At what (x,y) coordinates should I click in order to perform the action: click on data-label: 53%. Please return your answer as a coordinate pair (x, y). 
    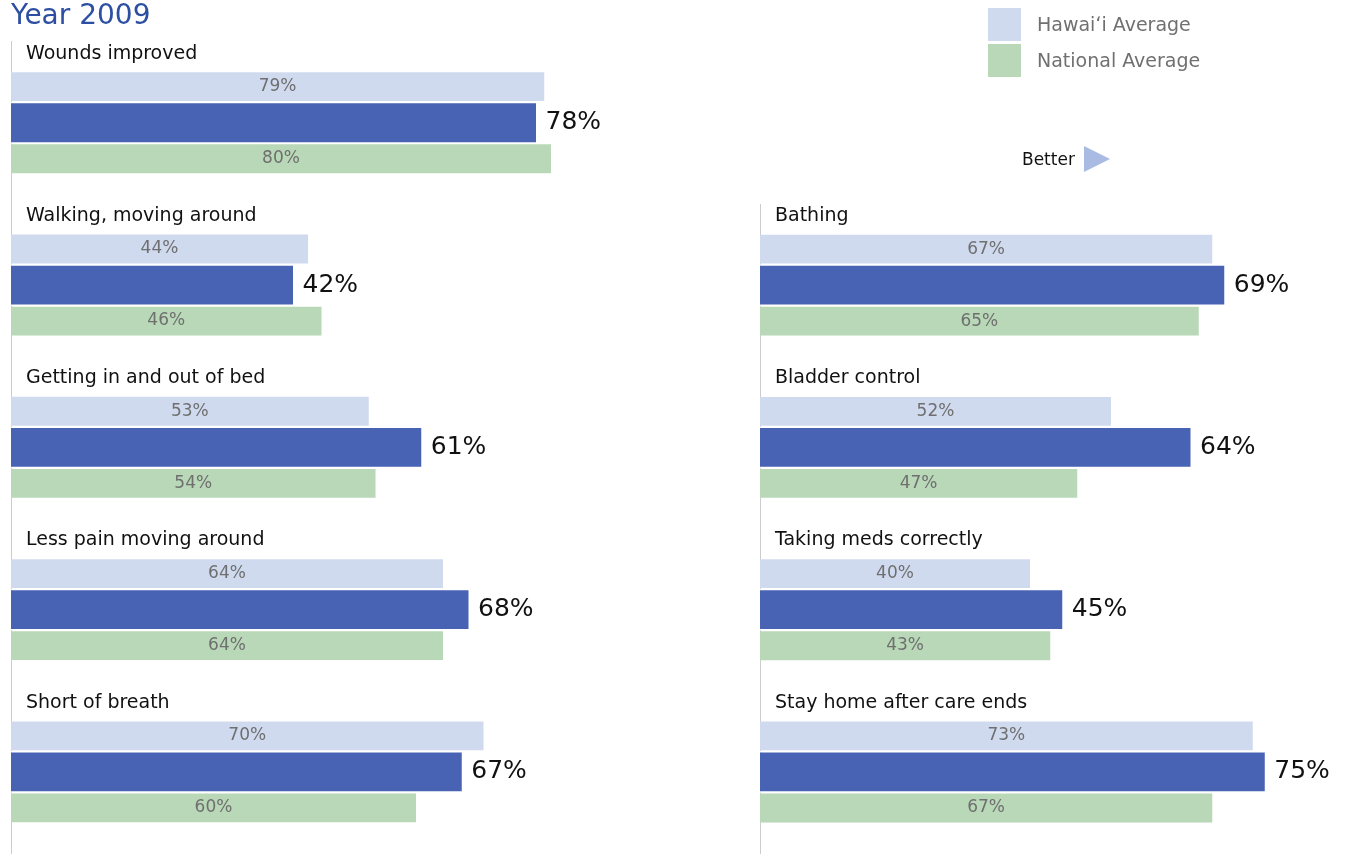
    Looking at the image, I should click on (189, 409).